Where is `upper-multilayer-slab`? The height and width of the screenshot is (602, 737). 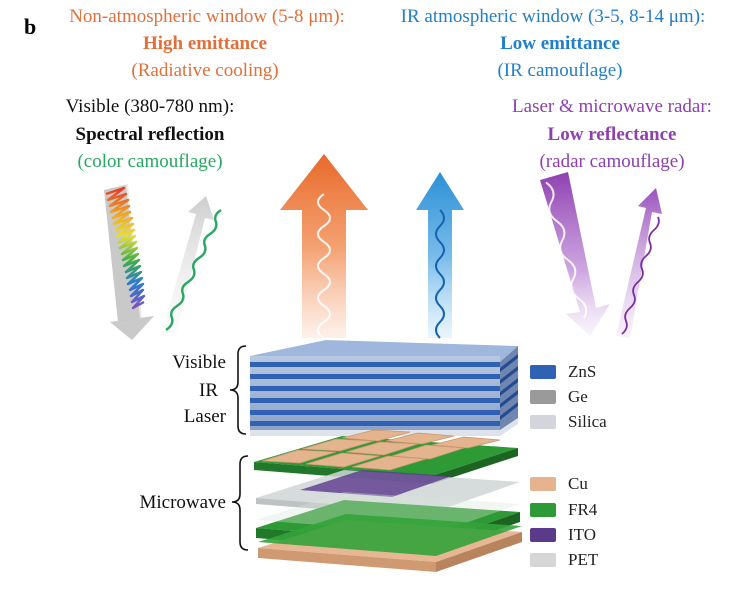 upper-multilayer-slab is located at coordinates (384, 388).